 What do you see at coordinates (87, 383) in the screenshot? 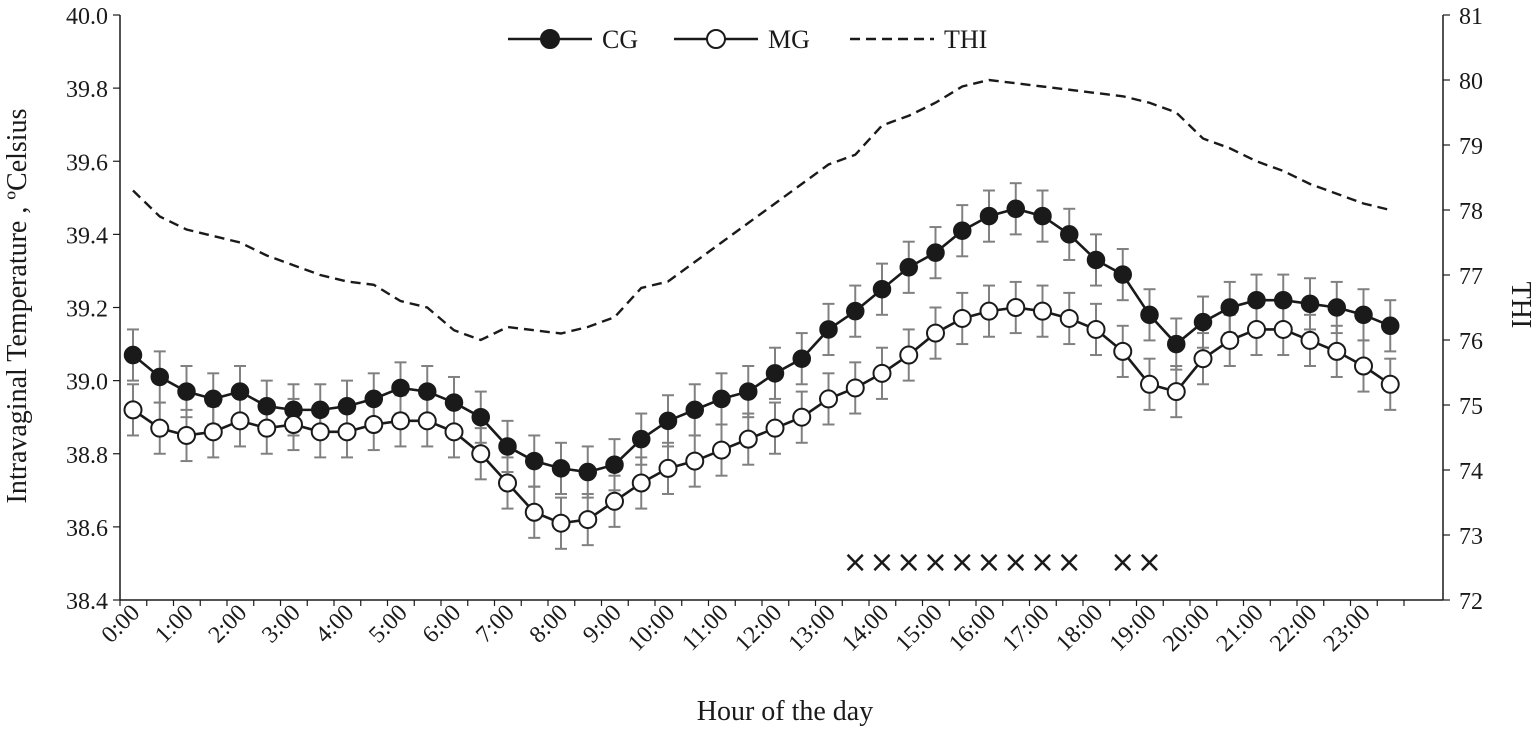
I see `y-tick-label: 39.0` at bounding box center [87, 383].